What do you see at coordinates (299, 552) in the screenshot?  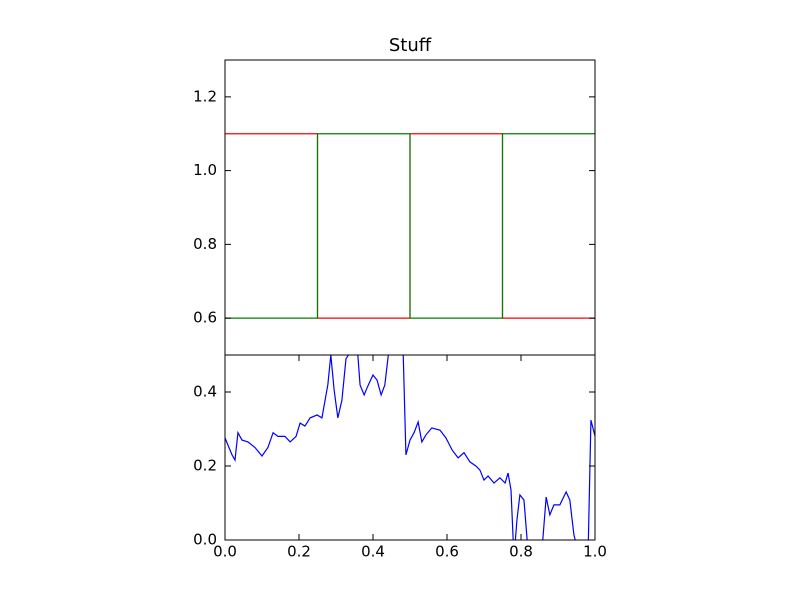 I see `x-tick-label: 0.2` at bounding box center [299, 552].